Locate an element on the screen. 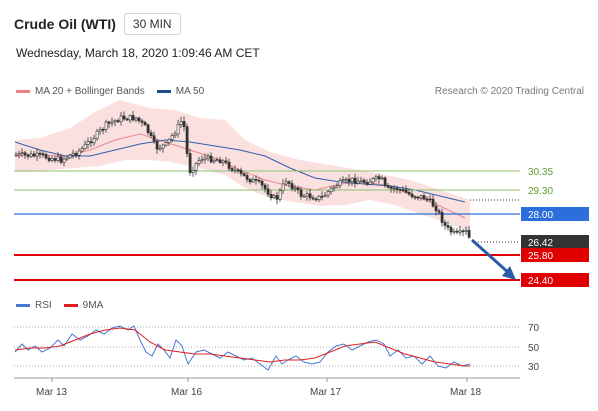 Image resolution: width=598 pixels, height=411 pixels. level-label-25-80: 25.80 is located at coordinates (540, 256).